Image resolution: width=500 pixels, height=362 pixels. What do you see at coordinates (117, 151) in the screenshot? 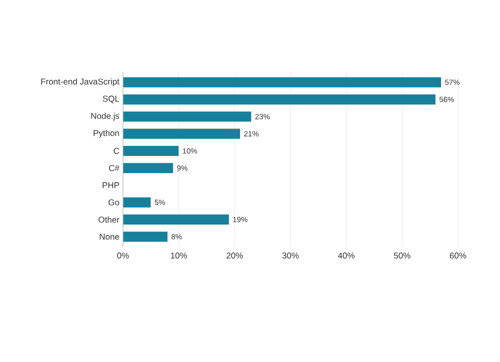
I see `y-tick-label: C` at bounding box center [117, 151].